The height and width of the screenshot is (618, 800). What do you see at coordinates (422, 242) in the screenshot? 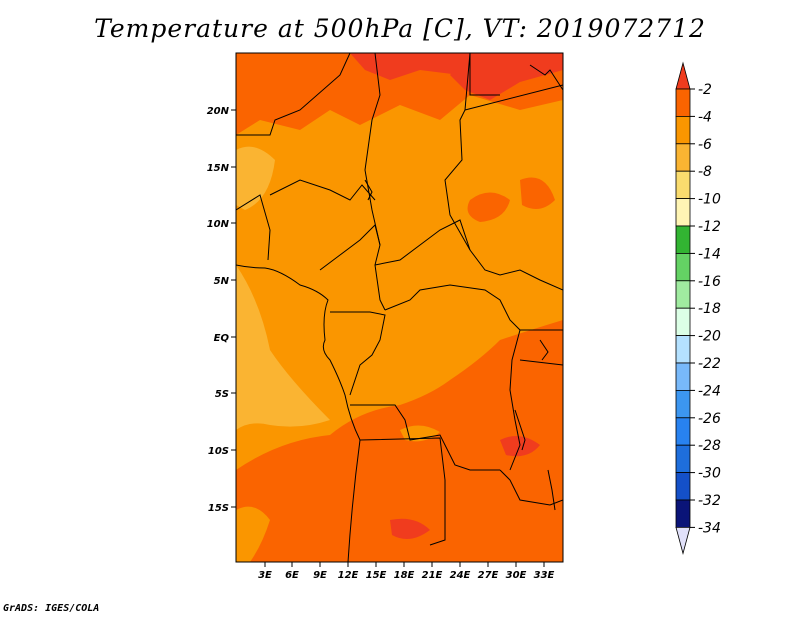
I see `border-car-north` at bounding box center [422, 242].